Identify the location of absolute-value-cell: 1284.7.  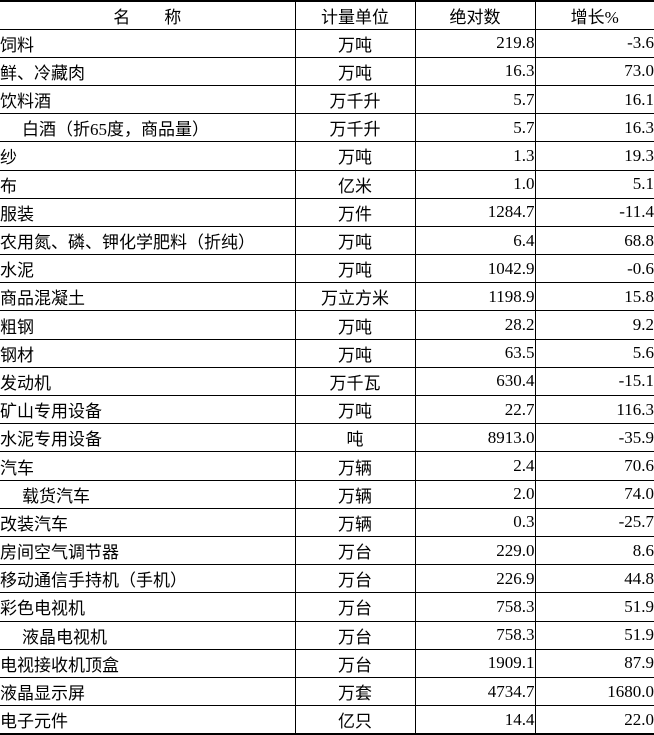
(474, 212).